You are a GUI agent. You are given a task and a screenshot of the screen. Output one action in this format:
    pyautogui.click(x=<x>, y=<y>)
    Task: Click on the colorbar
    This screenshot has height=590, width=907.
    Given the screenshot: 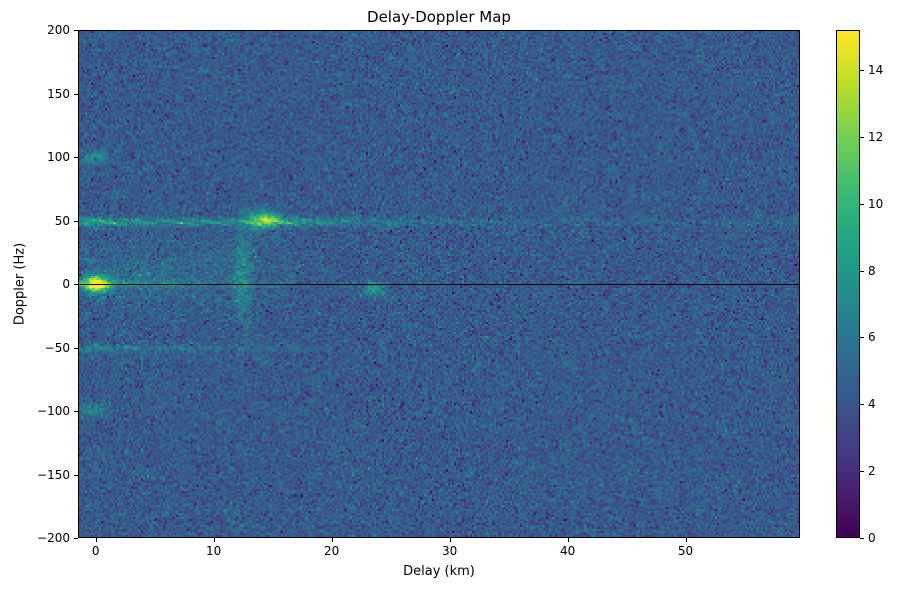 What is the action you would take?
    pyautogui.click(x=848, y=284)
    